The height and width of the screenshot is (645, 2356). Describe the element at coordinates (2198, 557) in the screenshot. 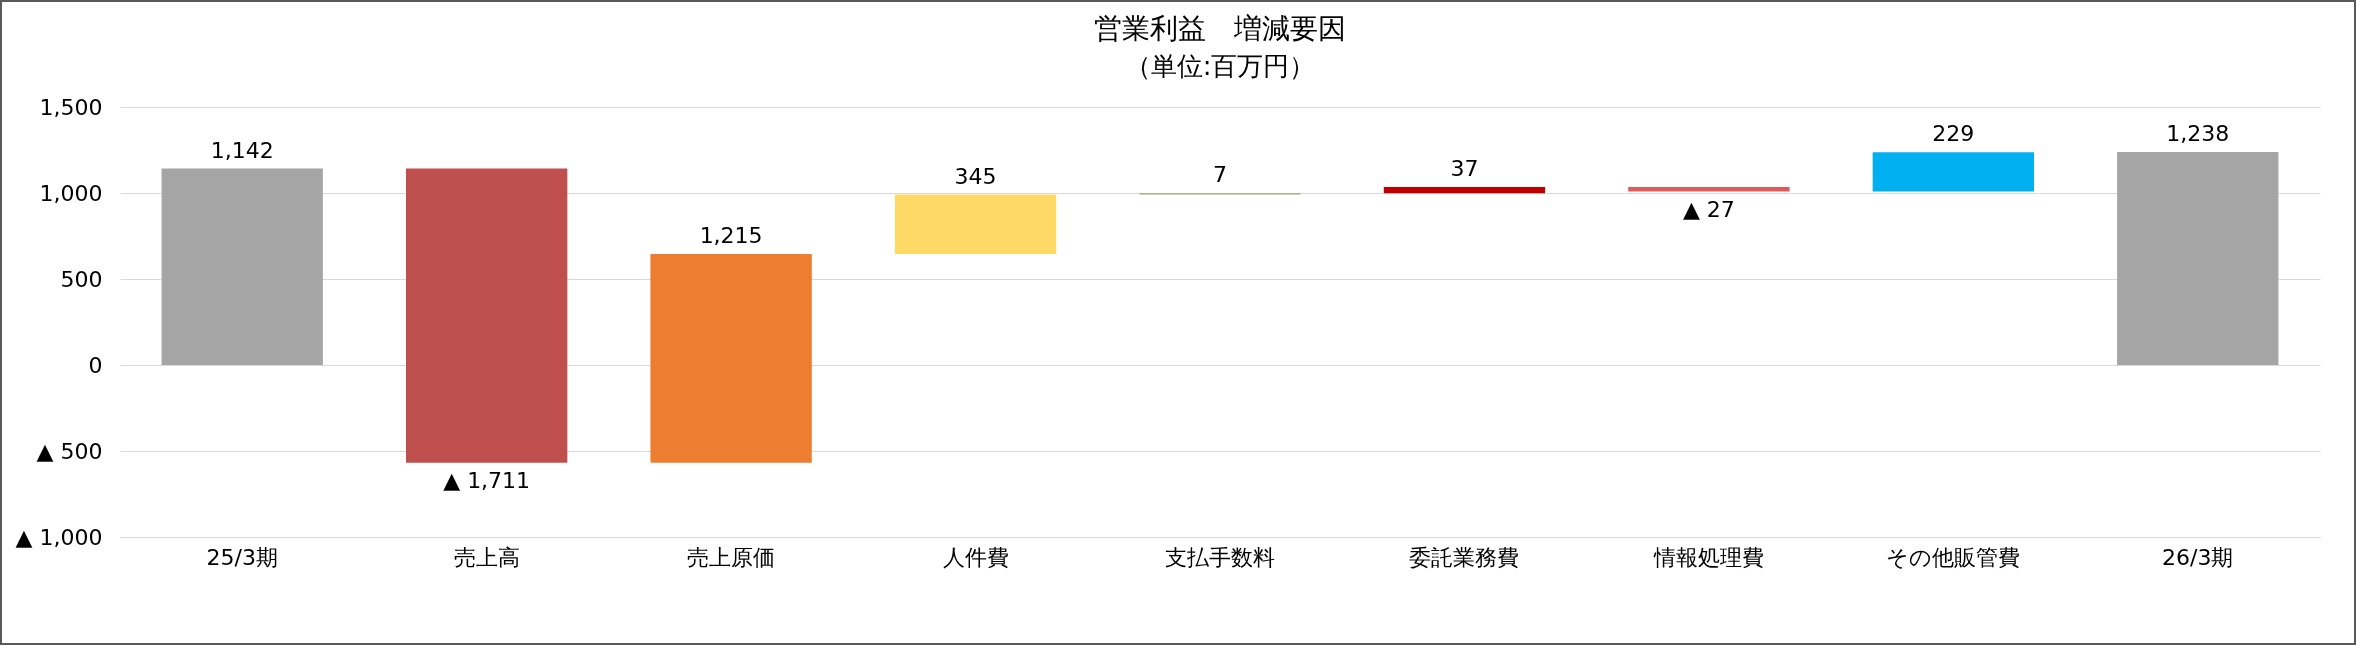

I see `x-tick-label: 26/3期` at that location.